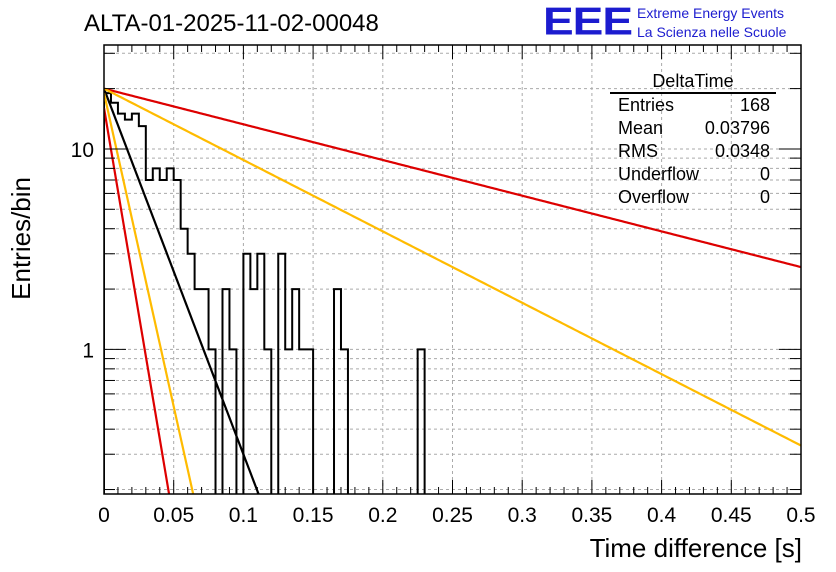 The height and width of the screenshot is (572, 836). What do you see at coordinates (711, 13) in the screenshot?
I see `logo-line-1: Extreme Energy Events` at bounding box center [711, 13].